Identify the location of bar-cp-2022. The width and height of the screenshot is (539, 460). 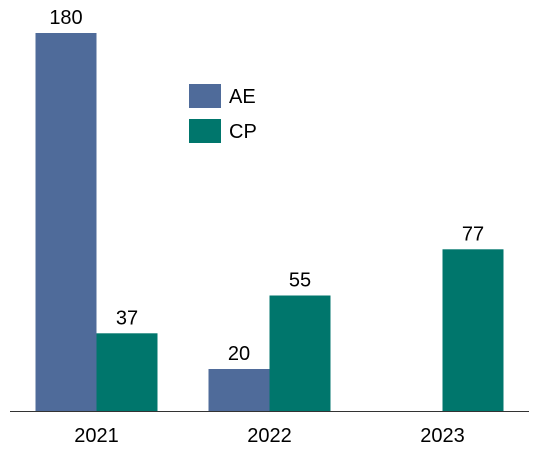
(300, 353).